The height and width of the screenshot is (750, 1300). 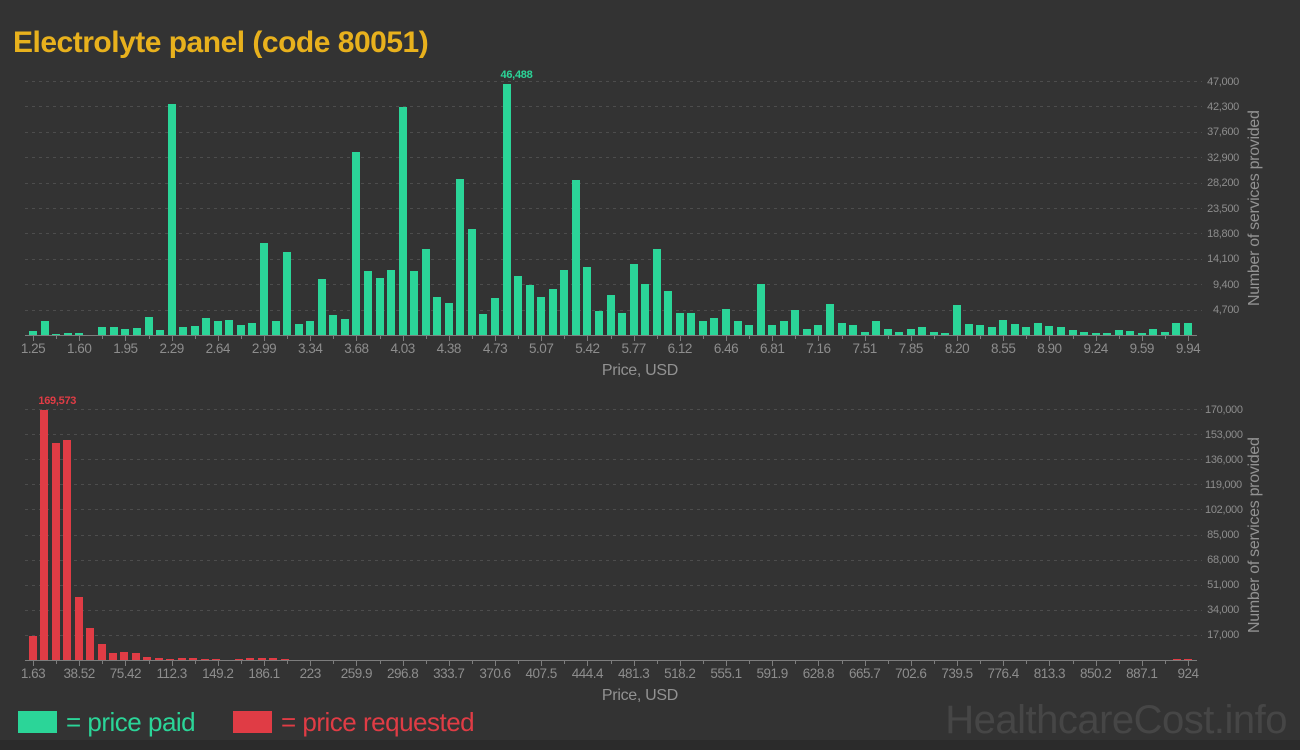 I want to click on x-tick-label: 702.6, so click(x=911, y=673).